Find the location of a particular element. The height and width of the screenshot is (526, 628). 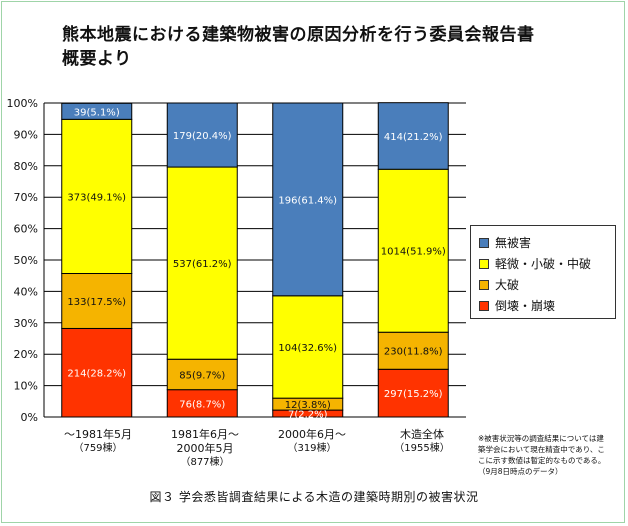

data-label: 85(9.7%) is located at coordinates (202, 375).